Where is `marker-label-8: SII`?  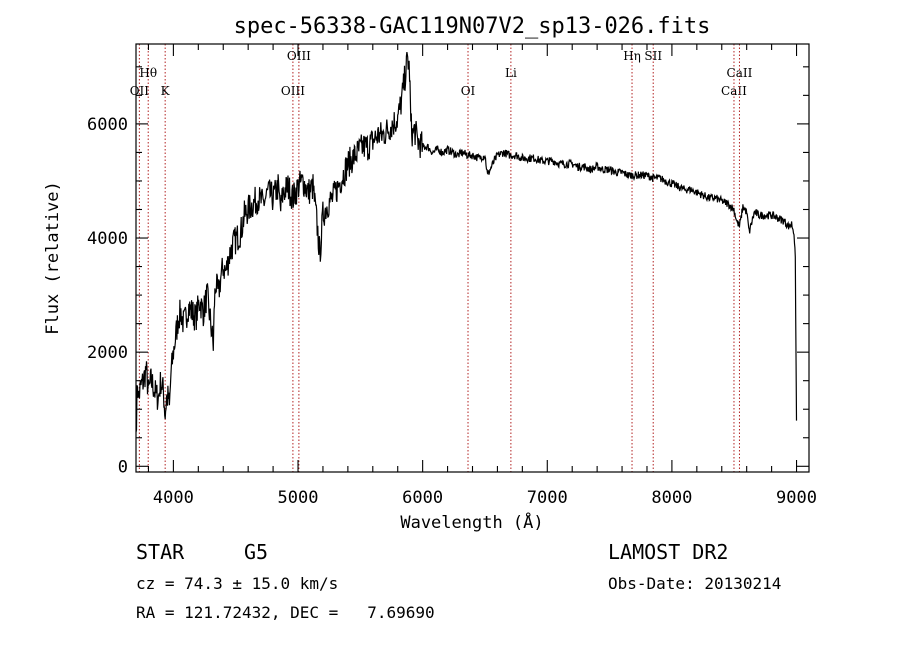
marker-label-8: SII is located at coordinates (653, 56).